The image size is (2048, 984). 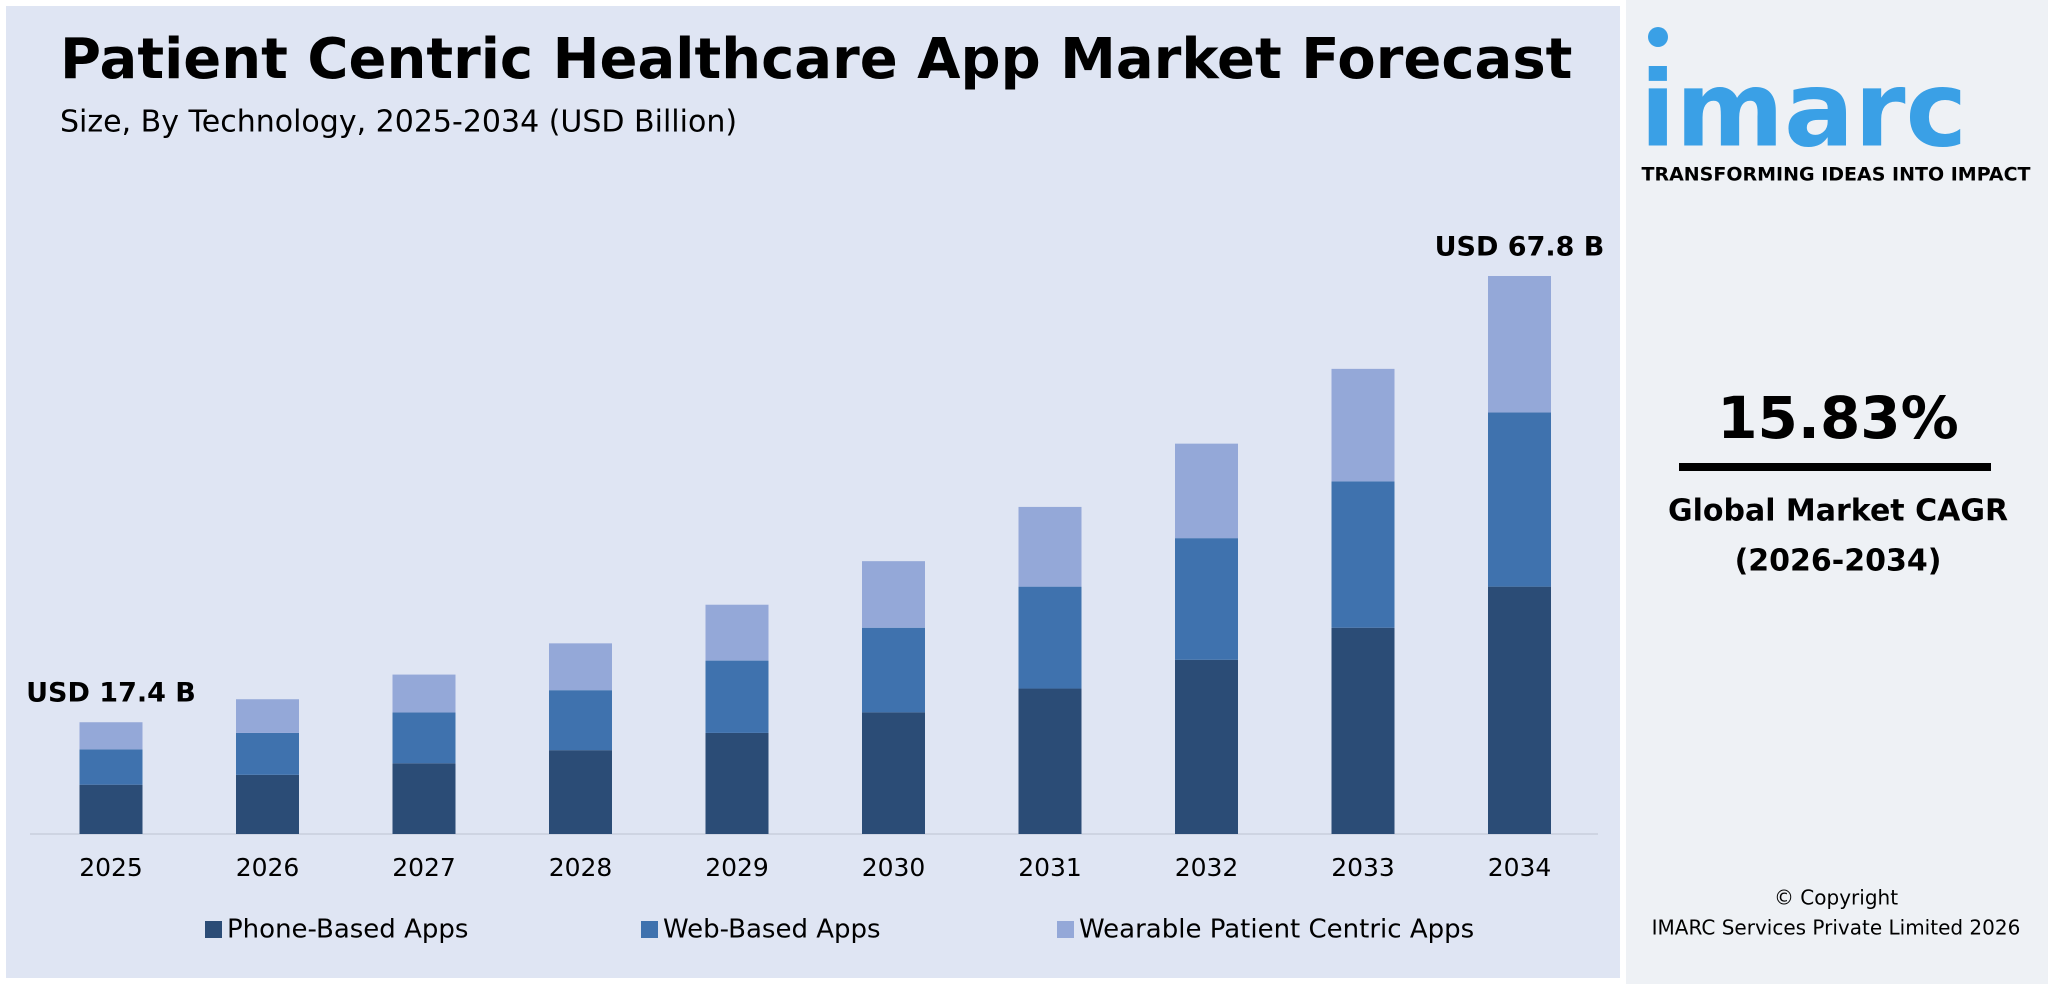 I want to click on x-tick-label: 2033, so click(x=1363, y=867).